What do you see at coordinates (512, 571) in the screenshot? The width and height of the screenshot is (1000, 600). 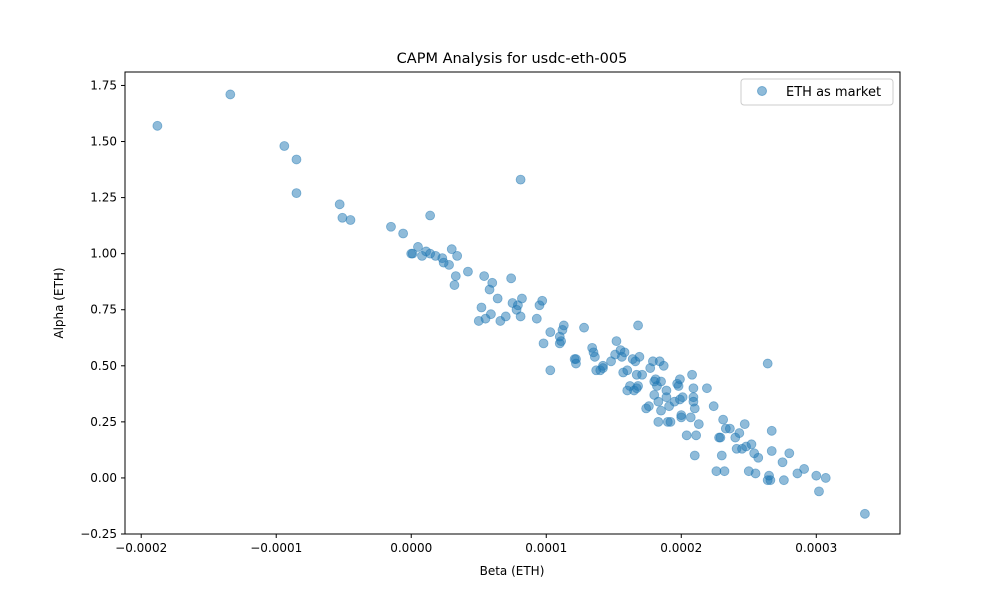 I see `x-axis-label: Beta (ETH)` at bounding box center [512, 571].